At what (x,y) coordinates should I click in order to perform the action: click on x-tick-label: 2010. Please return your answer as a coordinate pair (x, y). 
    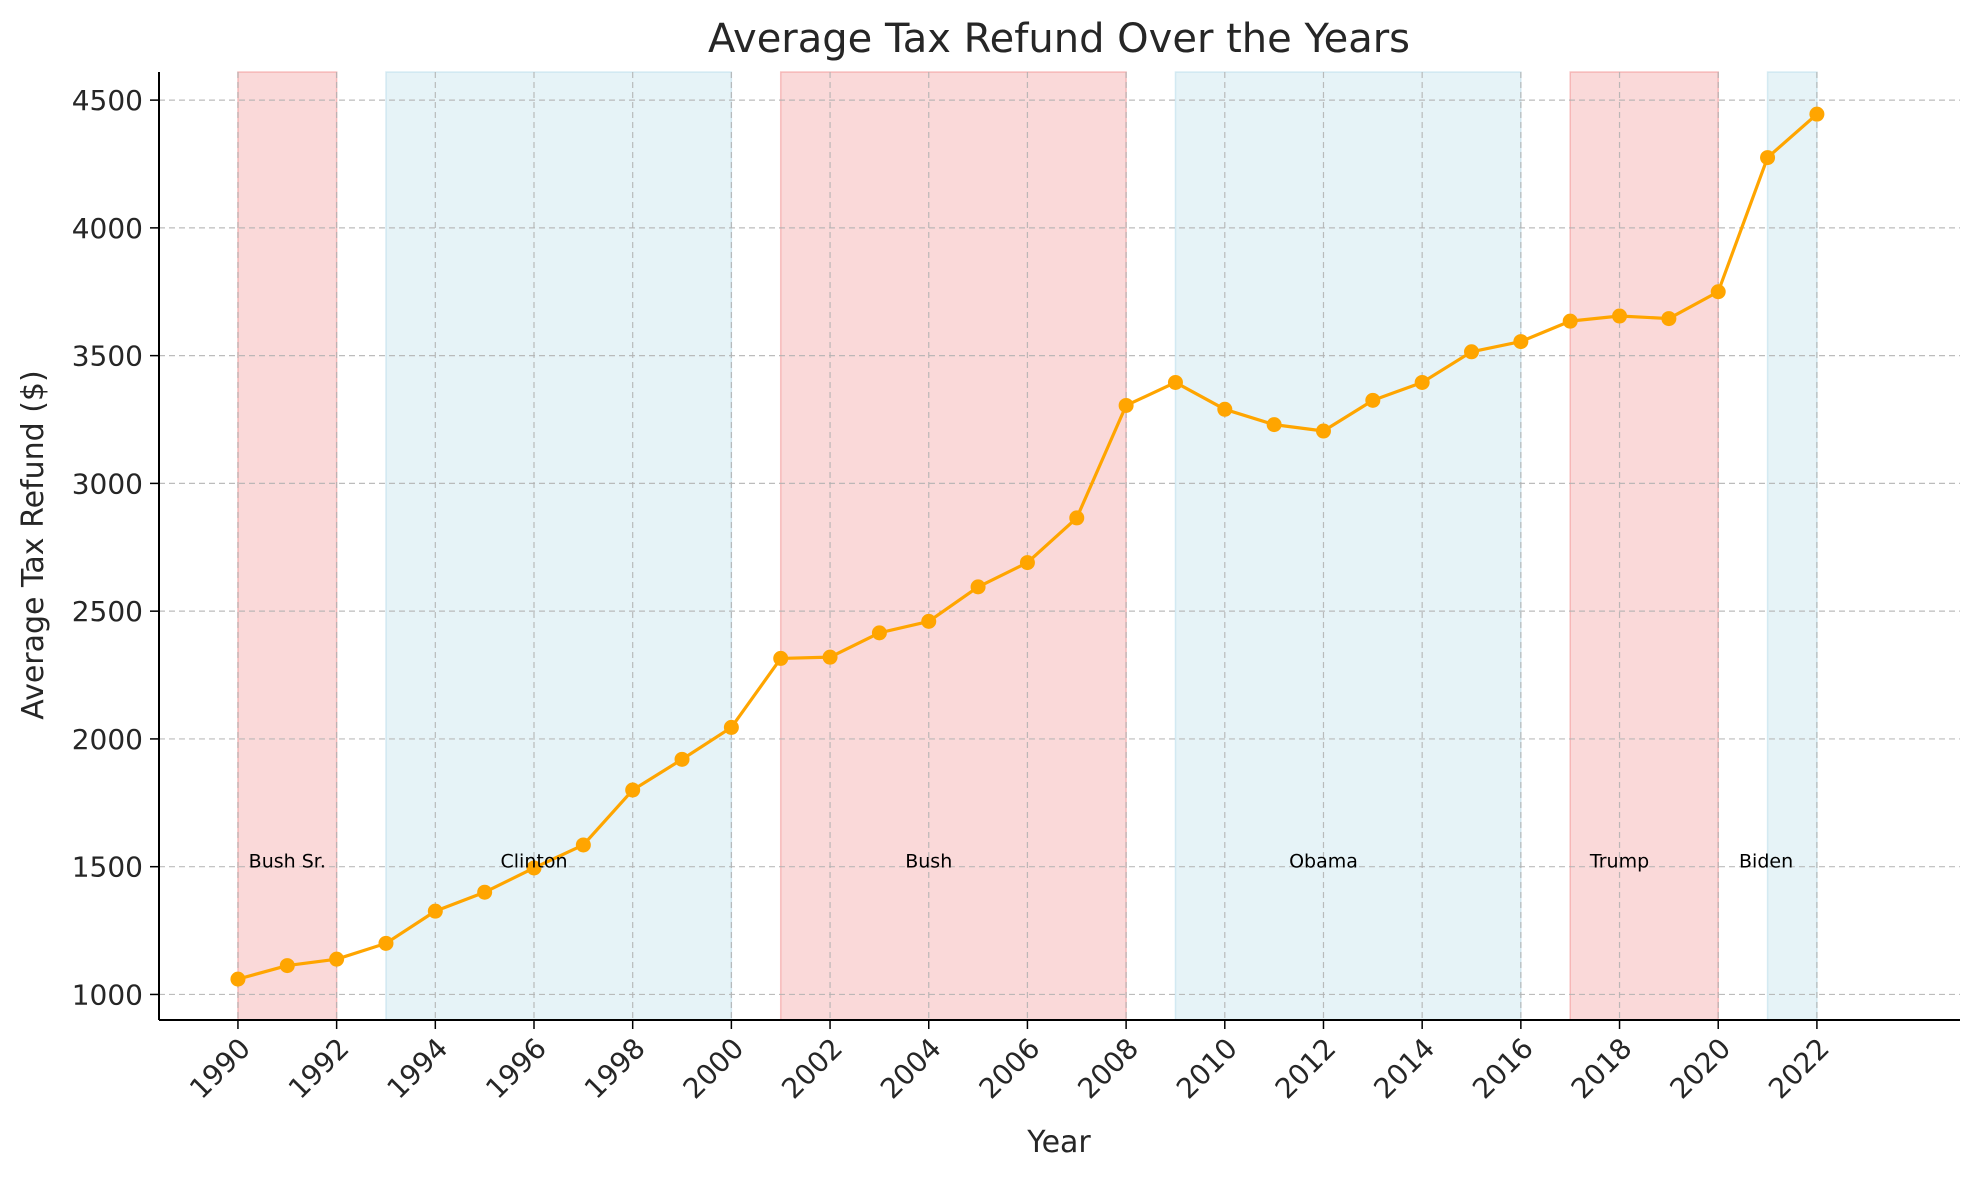
    Looking at the image, I should click on (1207, 1069).